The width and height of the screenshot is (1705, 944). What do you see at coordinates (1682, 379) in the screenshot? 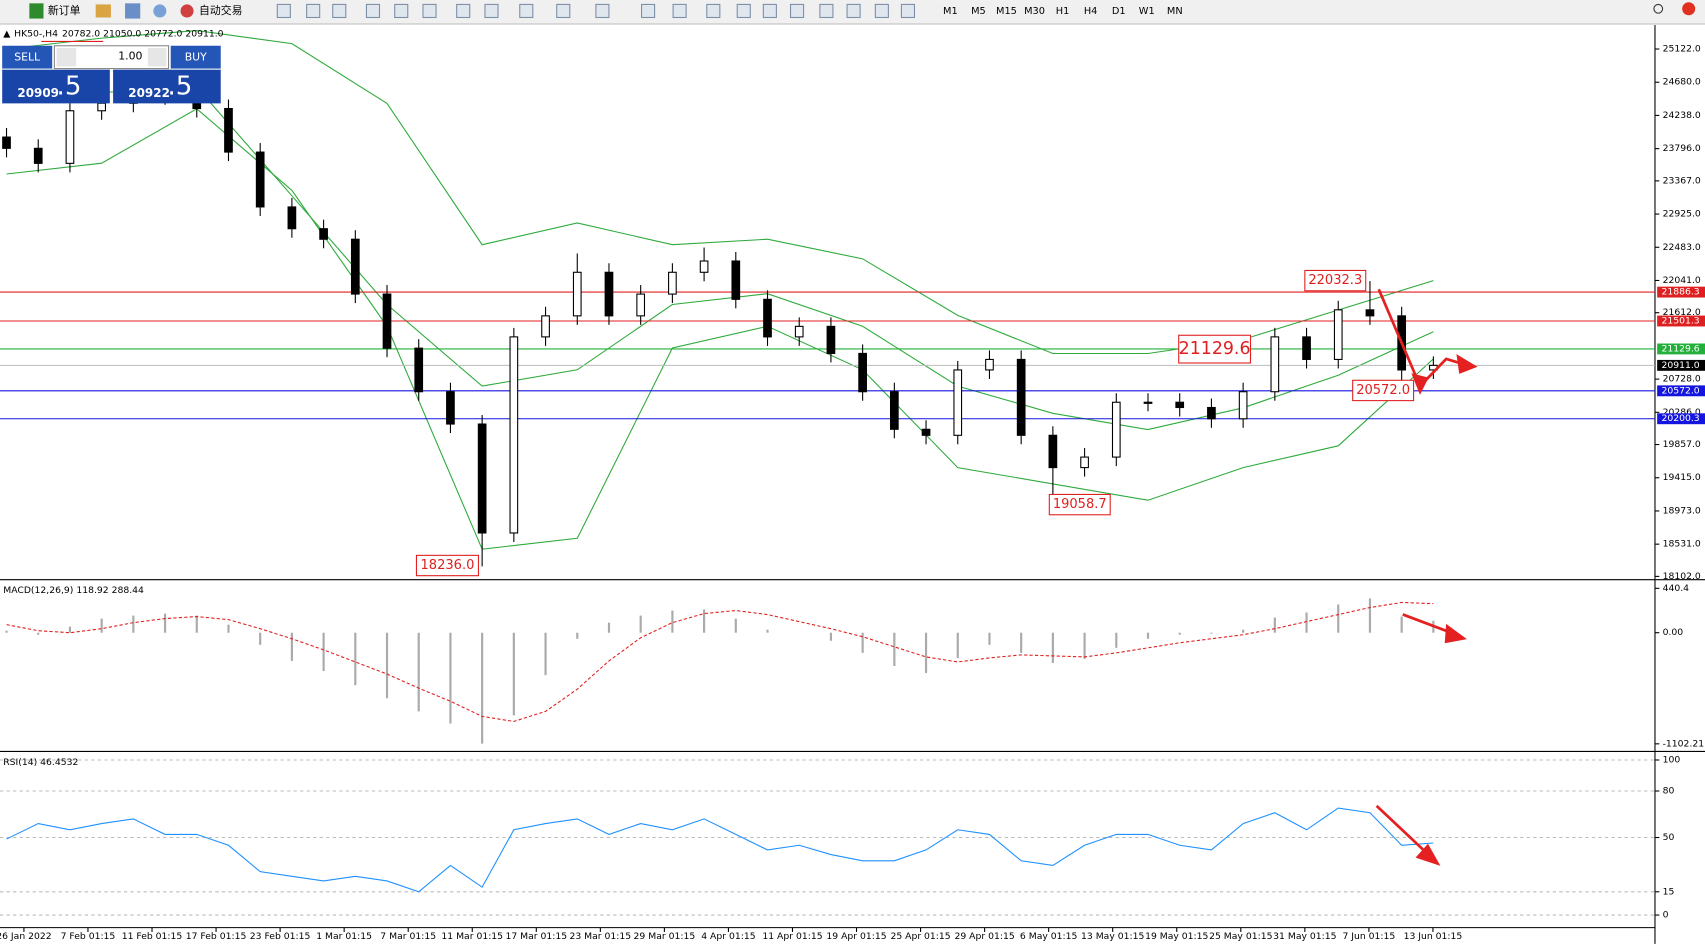
I see `y-tick-label: 20728.0` at bounding box center [1682, 379].